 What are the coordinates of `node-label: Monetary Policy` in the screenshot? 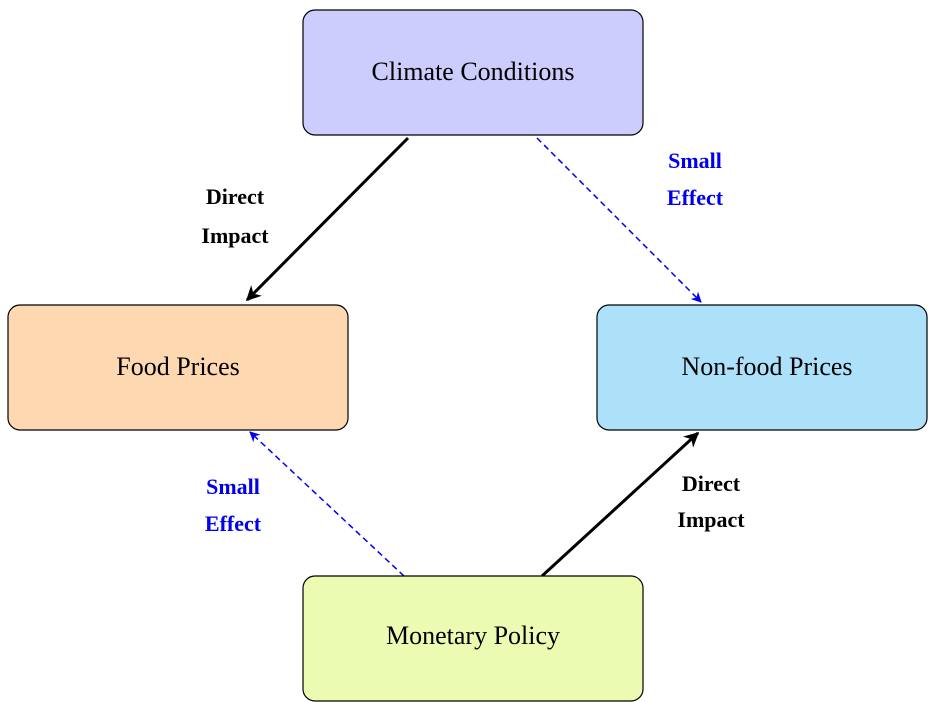 It's located at (473, 635).